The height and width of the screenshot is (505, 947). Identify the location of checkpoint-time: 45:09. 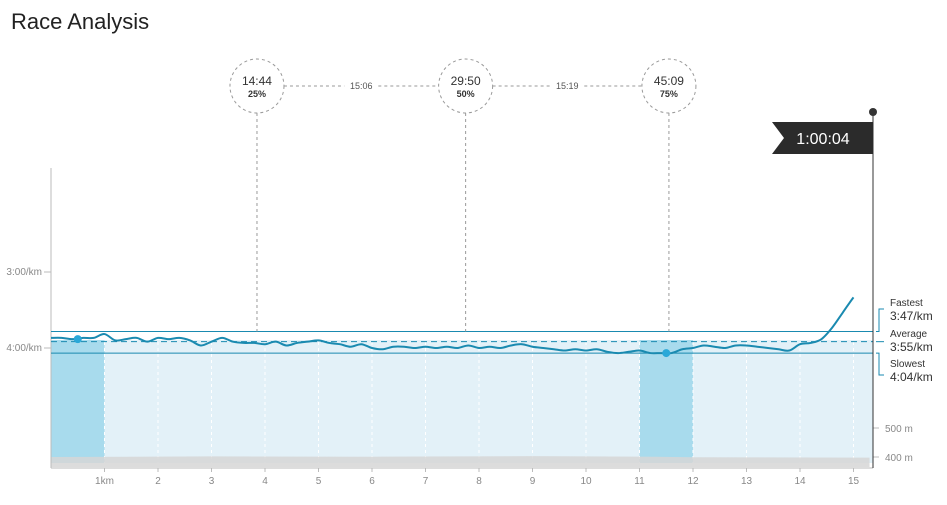
(669, 81).